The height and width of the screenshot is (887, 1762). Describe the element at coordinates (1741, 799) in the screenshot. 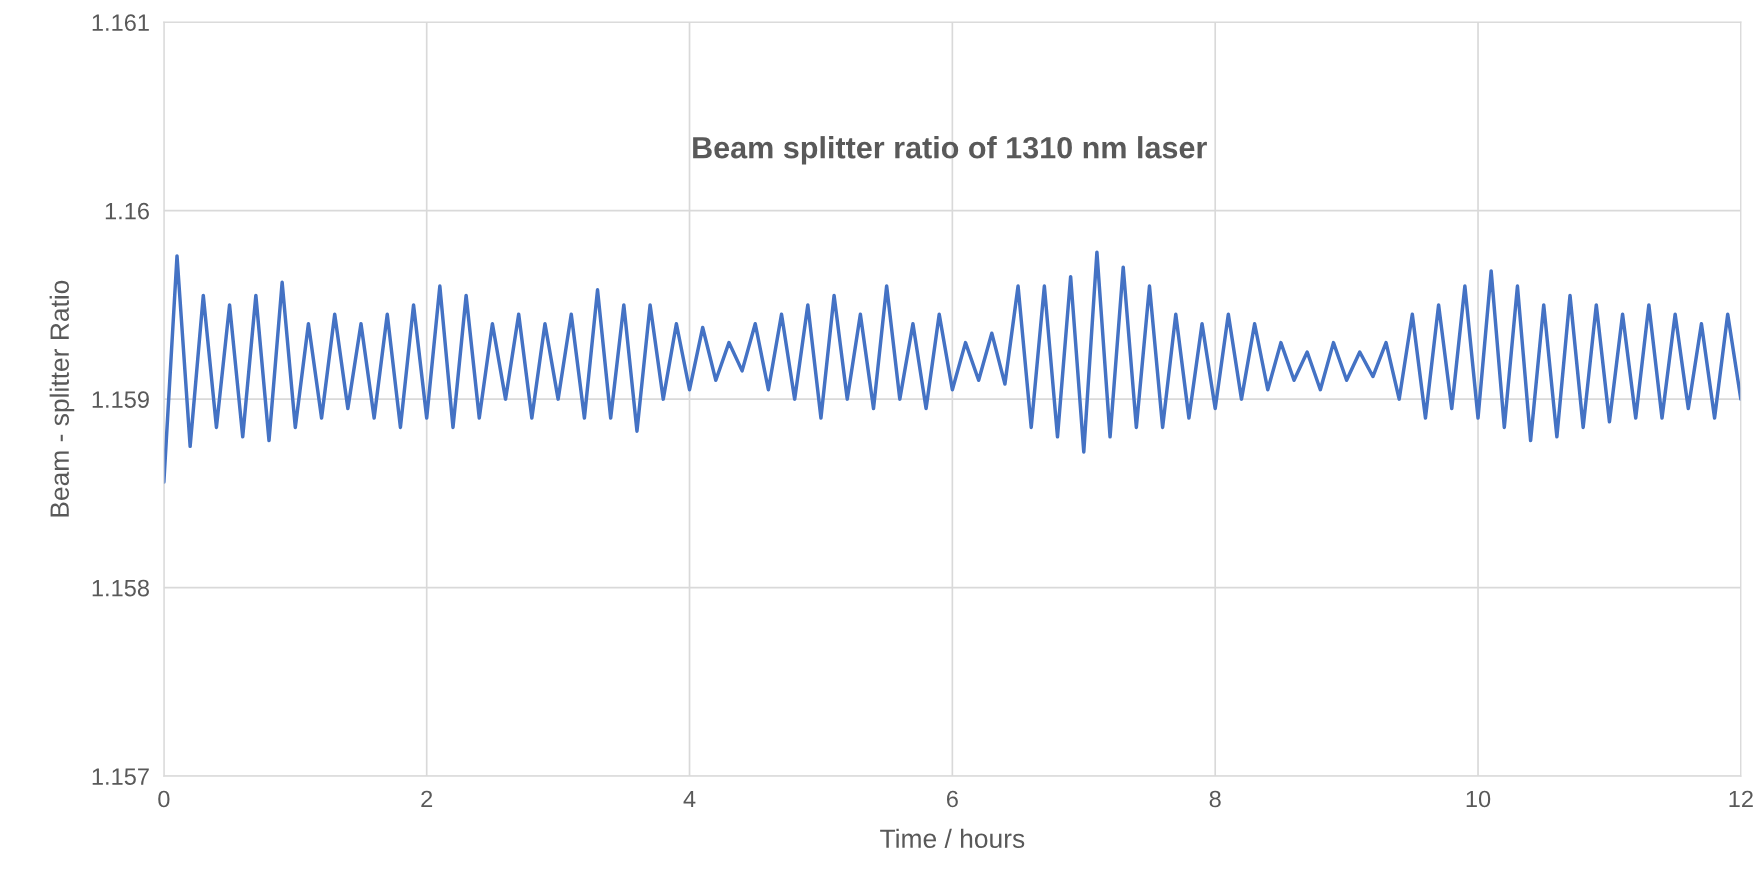

I see `x-tick-label: 12` at that location.